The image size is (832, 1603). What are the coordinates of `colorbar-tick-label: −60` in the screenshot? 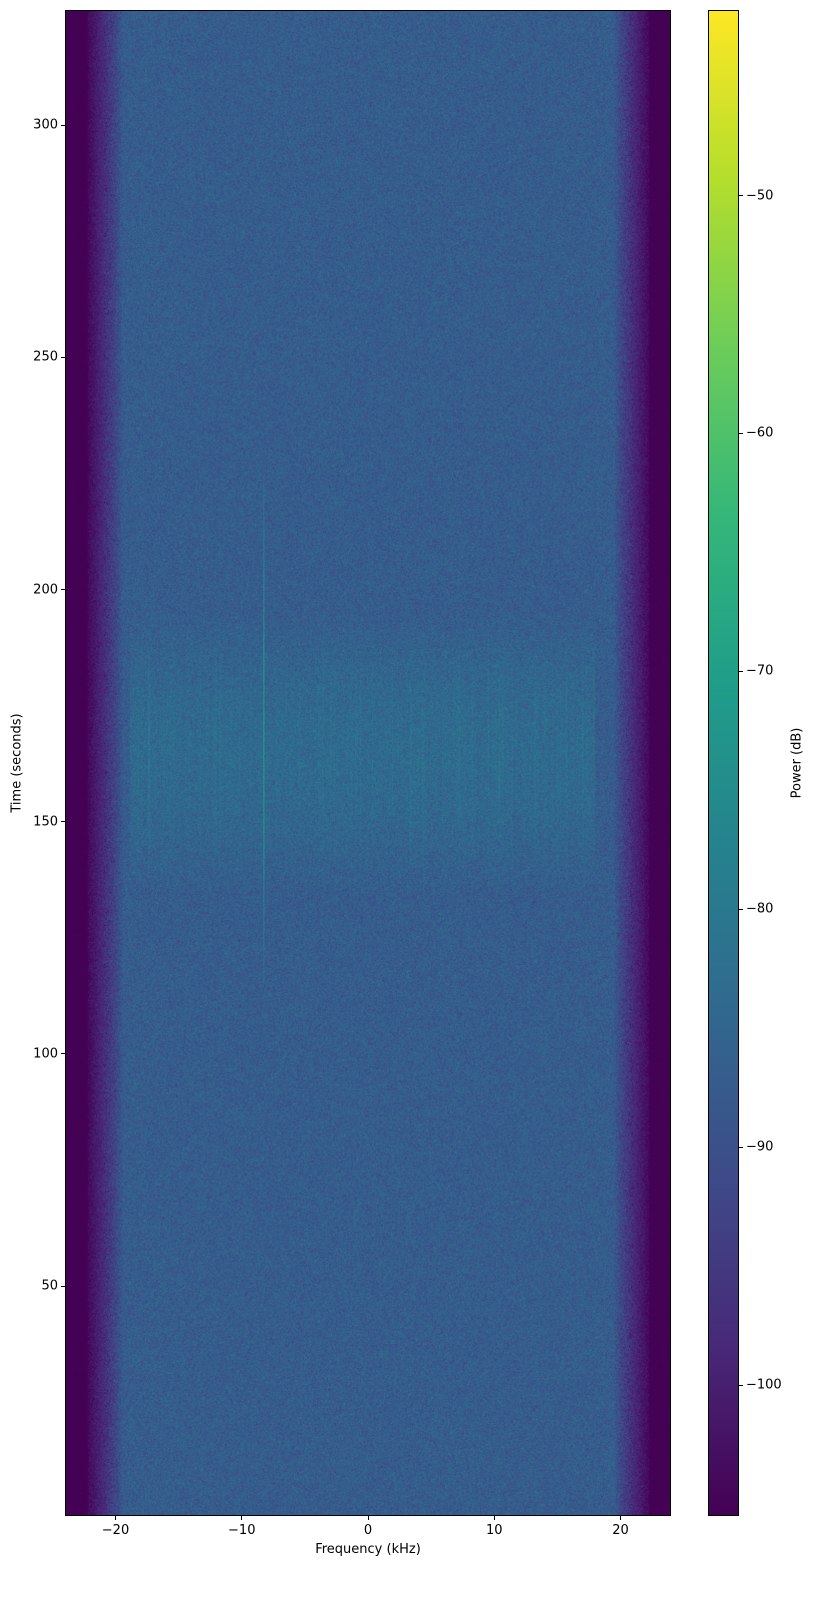 It's located at (760, 433).